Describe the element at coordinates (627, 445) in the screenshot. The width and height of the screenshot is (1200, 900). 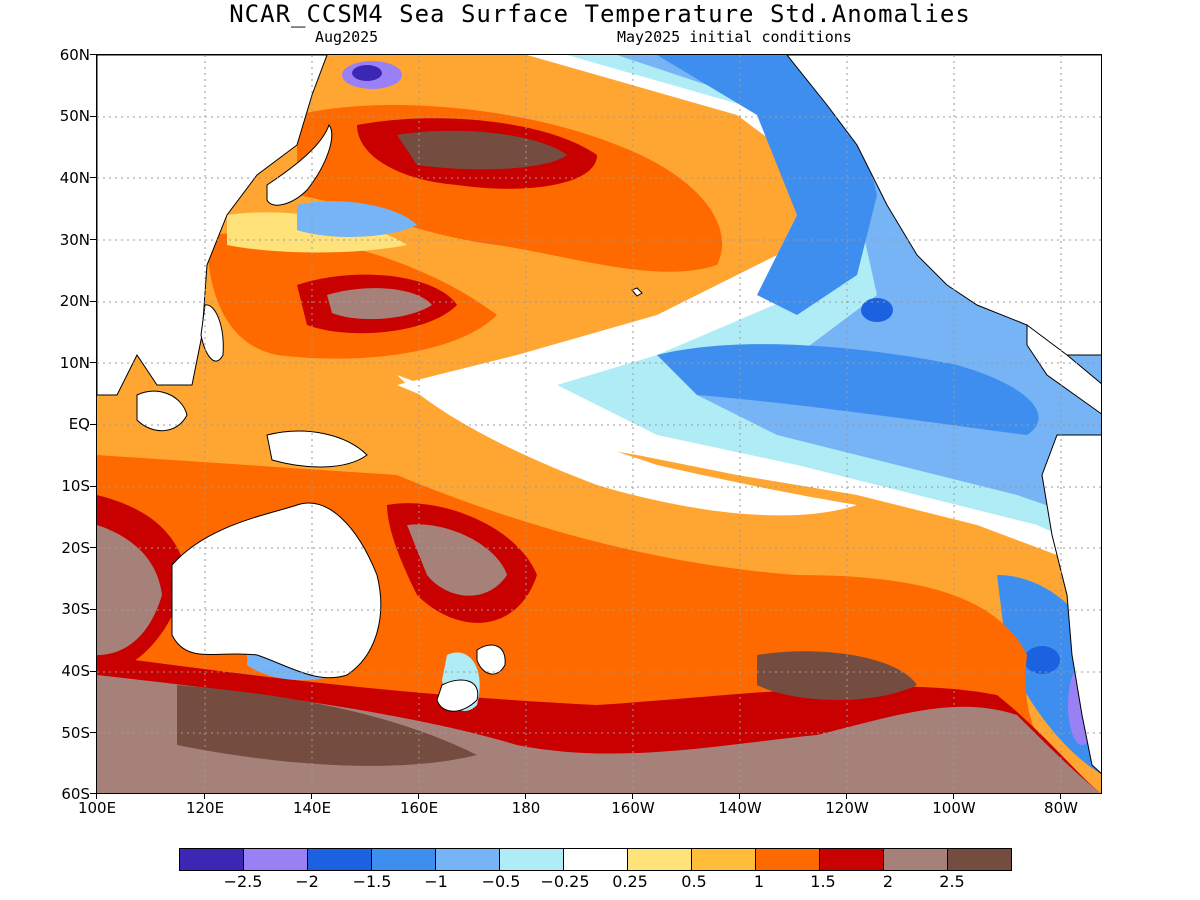
I see `neutral-equatorial-tongue` at that location.